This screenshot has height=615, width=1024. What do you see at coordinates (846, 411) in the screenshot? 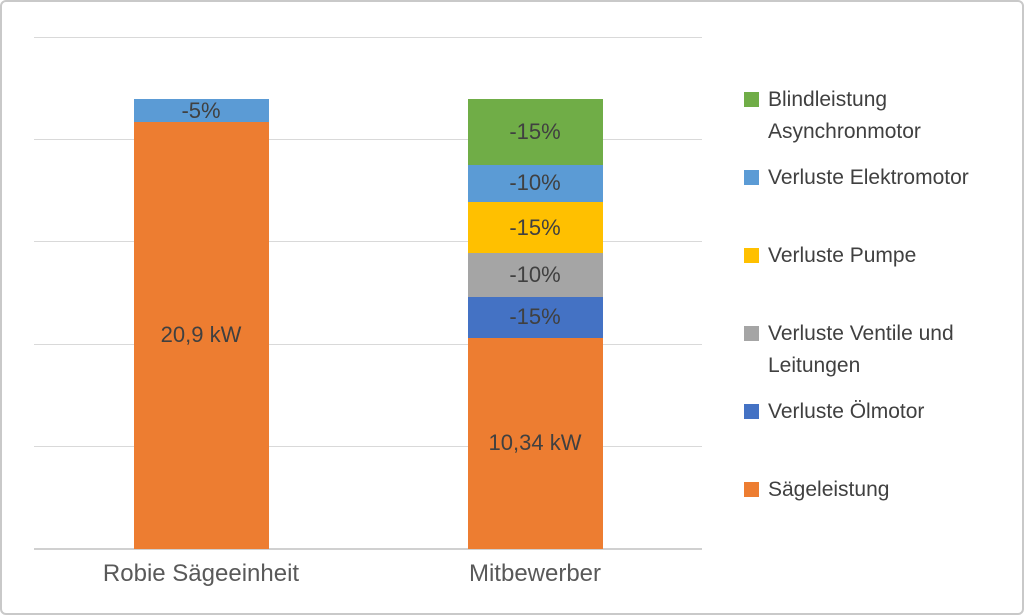
I see `legend-label: Verluste Ölmotor` at bounding box center [846, 411].